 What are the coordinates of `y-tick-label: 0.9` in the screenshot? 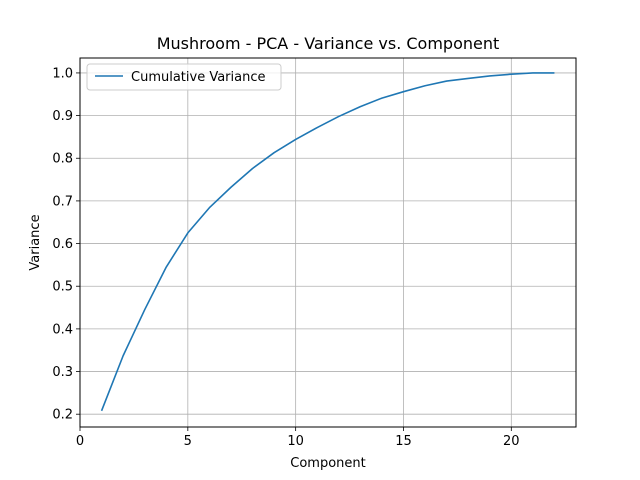 It's located at (62, 116).